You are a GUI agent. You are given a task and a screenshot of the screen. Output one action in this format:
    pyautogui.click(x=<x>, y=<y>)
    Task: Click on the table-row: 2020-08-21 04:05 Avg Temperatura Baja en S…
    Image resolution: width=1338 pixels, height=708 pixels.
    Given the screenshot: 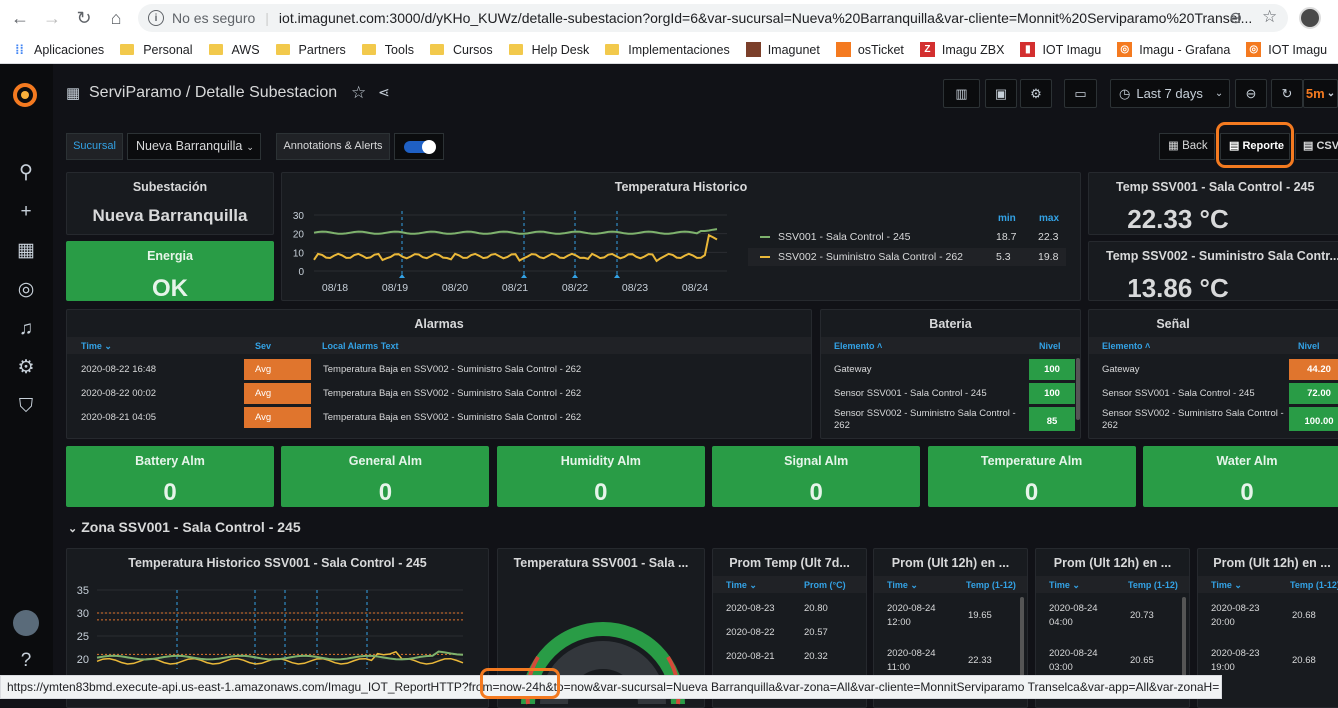 What is the action you would take?
    pyautogui.click(x=439, y=417)
    